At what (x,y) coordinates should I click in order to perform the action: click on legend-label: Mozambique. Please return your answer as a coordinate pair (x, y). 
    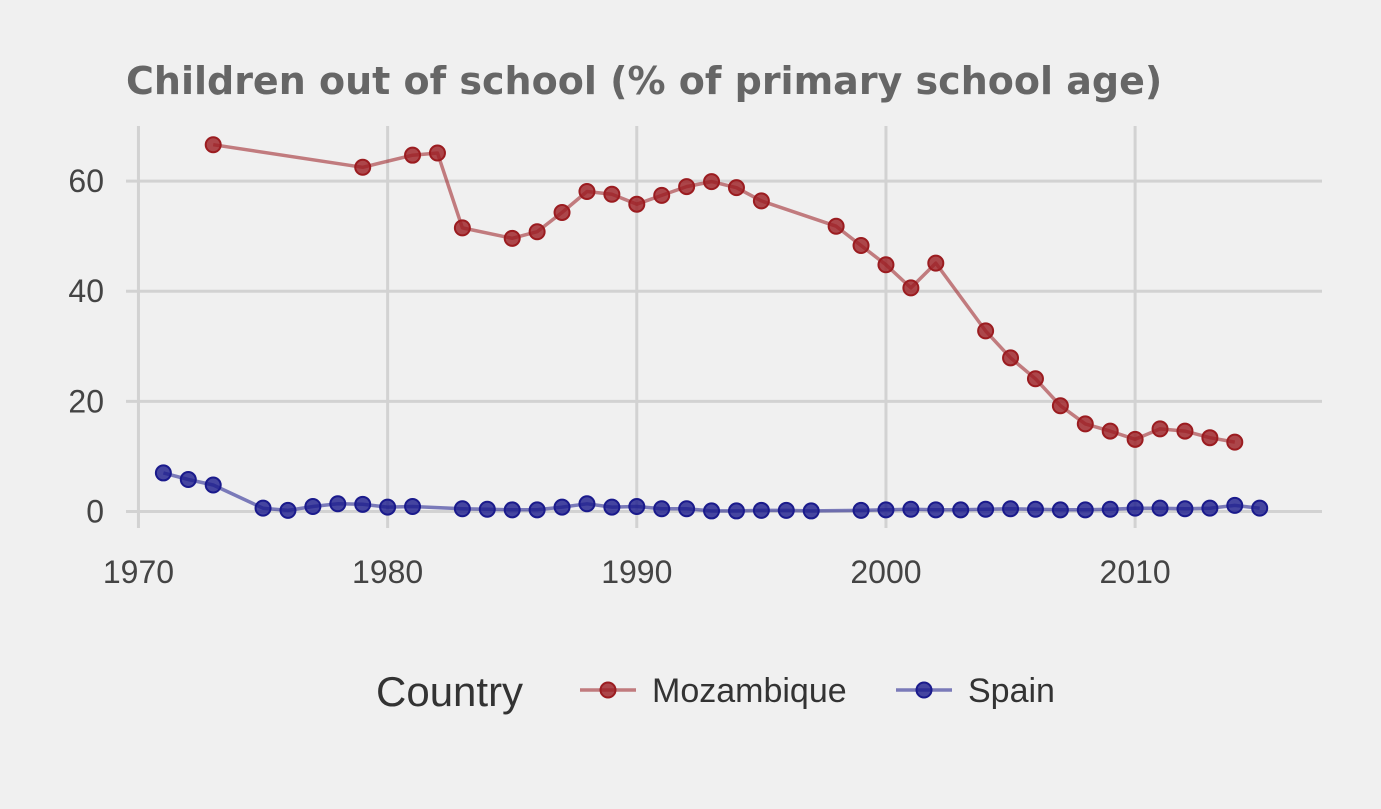
    Looking at the image, I should click on (749, 691).